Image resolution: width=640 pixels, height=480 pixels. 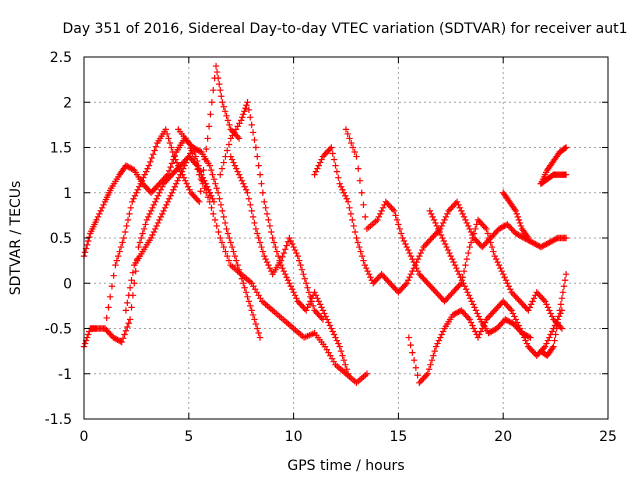 What do you see at coordinates (608, 437) in the screenshot?
I see `x-tick-label: 25` at bounding box center [608, 437].